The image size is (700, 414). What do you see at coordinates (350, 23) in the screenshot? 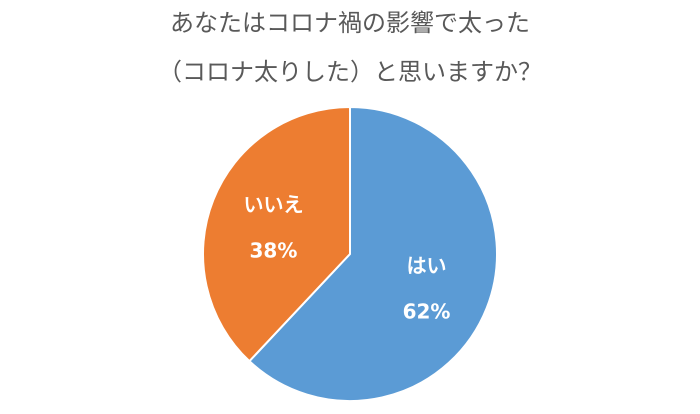
I see `chart-title-line-1: あなたはコロナ禍の影響で太った` at bounding box center [350, 23].